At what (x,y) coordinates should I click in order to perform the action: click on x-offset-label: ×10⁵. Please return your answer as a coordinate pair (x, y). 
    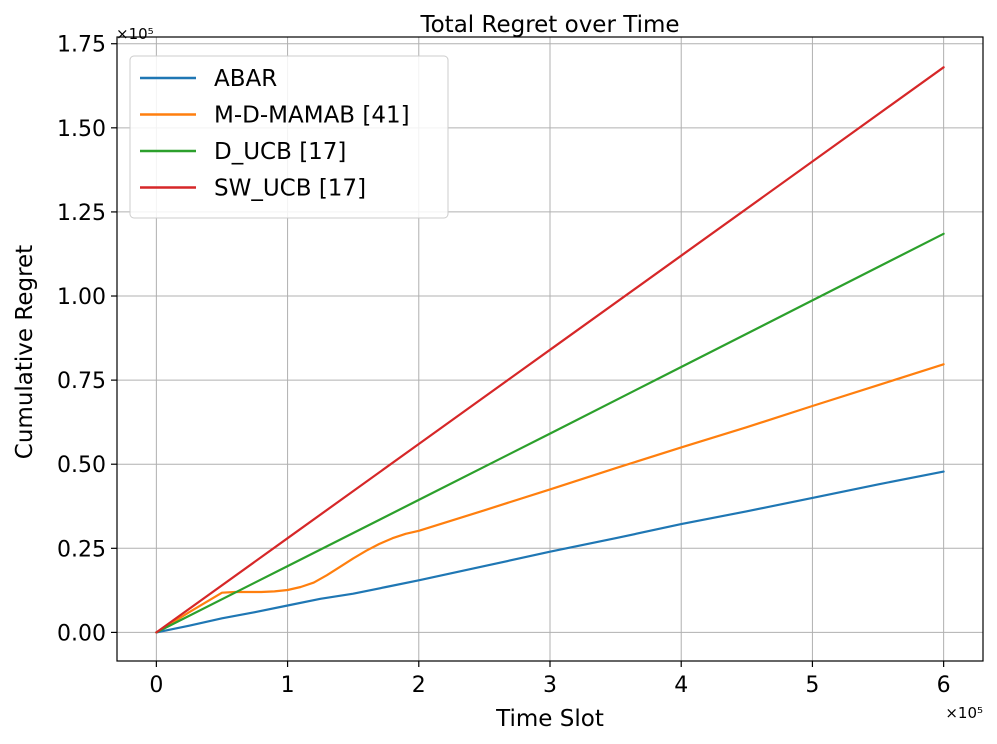
    Looking at the image, I should click on (964, 713).